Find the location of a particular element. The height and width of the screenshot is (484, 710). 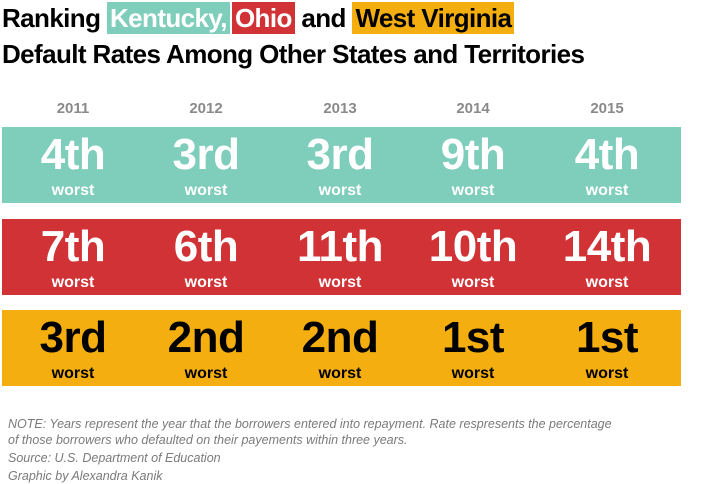

rank-value: 10th is located at coordinates (473, 246).